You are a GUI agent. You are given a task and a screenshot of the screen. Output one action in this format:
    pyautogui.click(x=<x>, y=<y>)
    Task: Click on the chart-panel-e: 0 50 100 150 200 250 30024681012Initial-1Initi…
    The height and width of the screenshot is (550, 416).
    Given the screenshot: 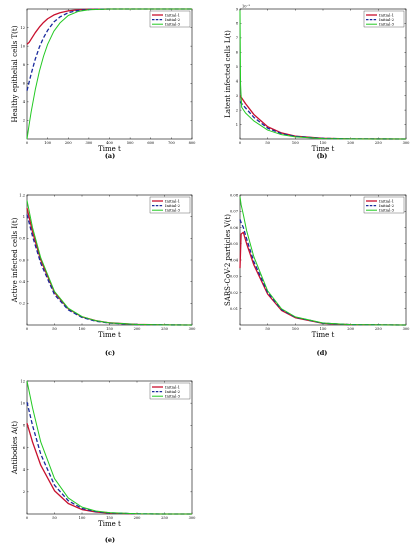 What is the action you would take?
    pyautogui.click(x=103, y=461)
    